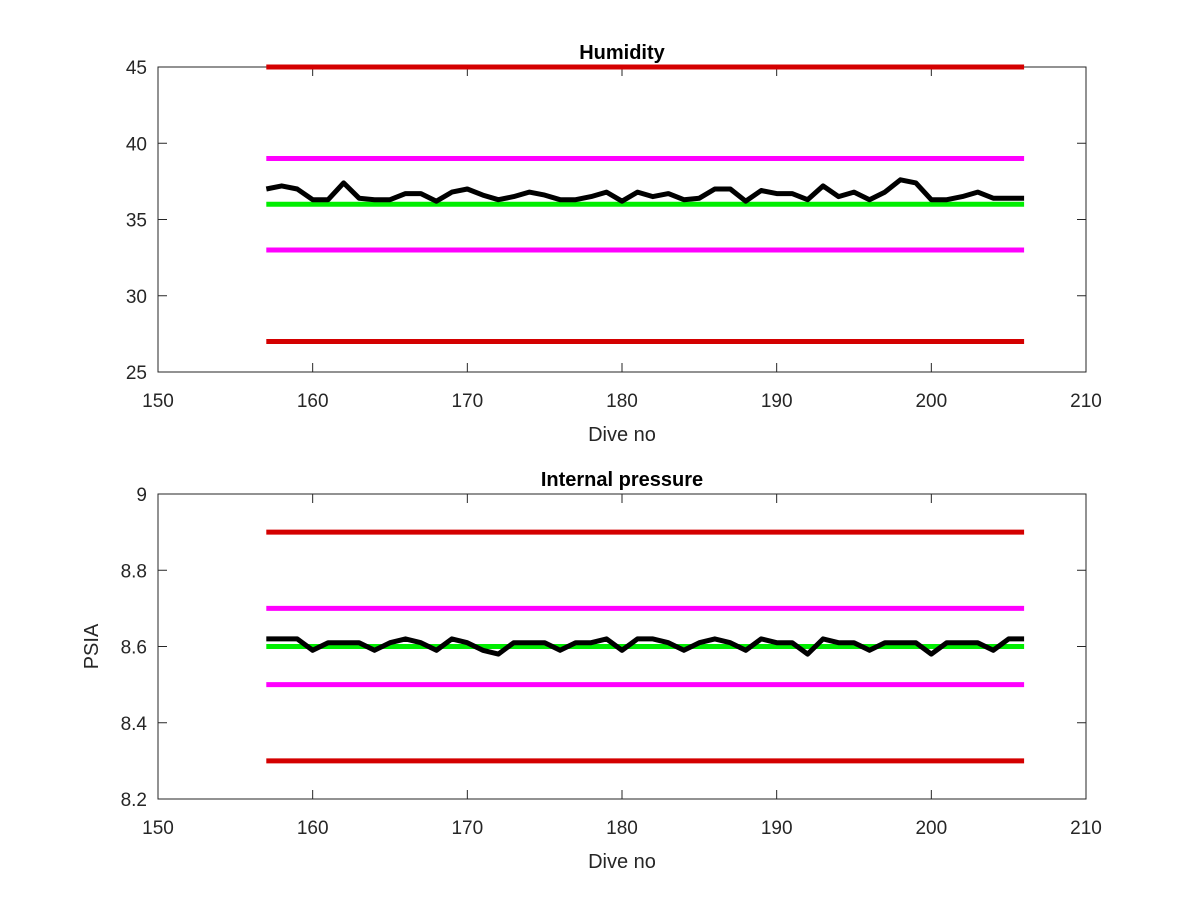 The width and height of the screenshot is (1200, 900). What do you see at coordinates (136, 221) in the screenshot?
I see `y-tick-label: 35` at bounding box center [136, 221].